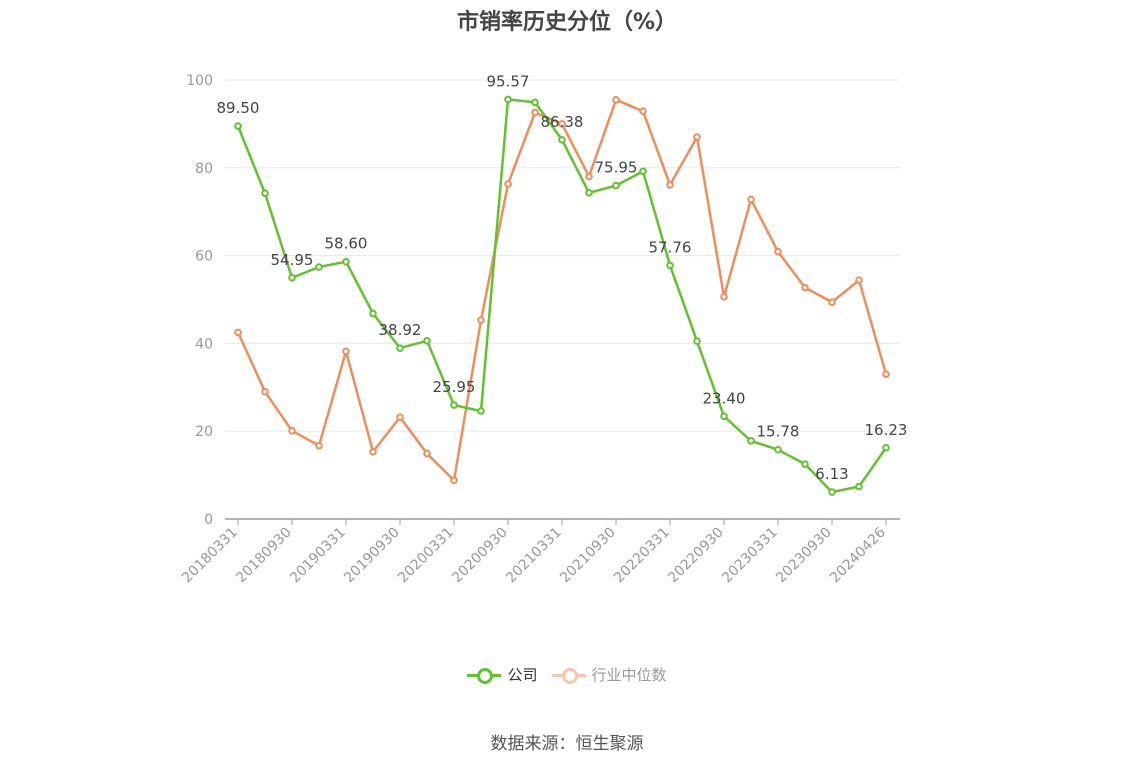  Describe the element at coordinates (318, 556) in the screenshot. I see `x-tick-label: 20190331` at that location.